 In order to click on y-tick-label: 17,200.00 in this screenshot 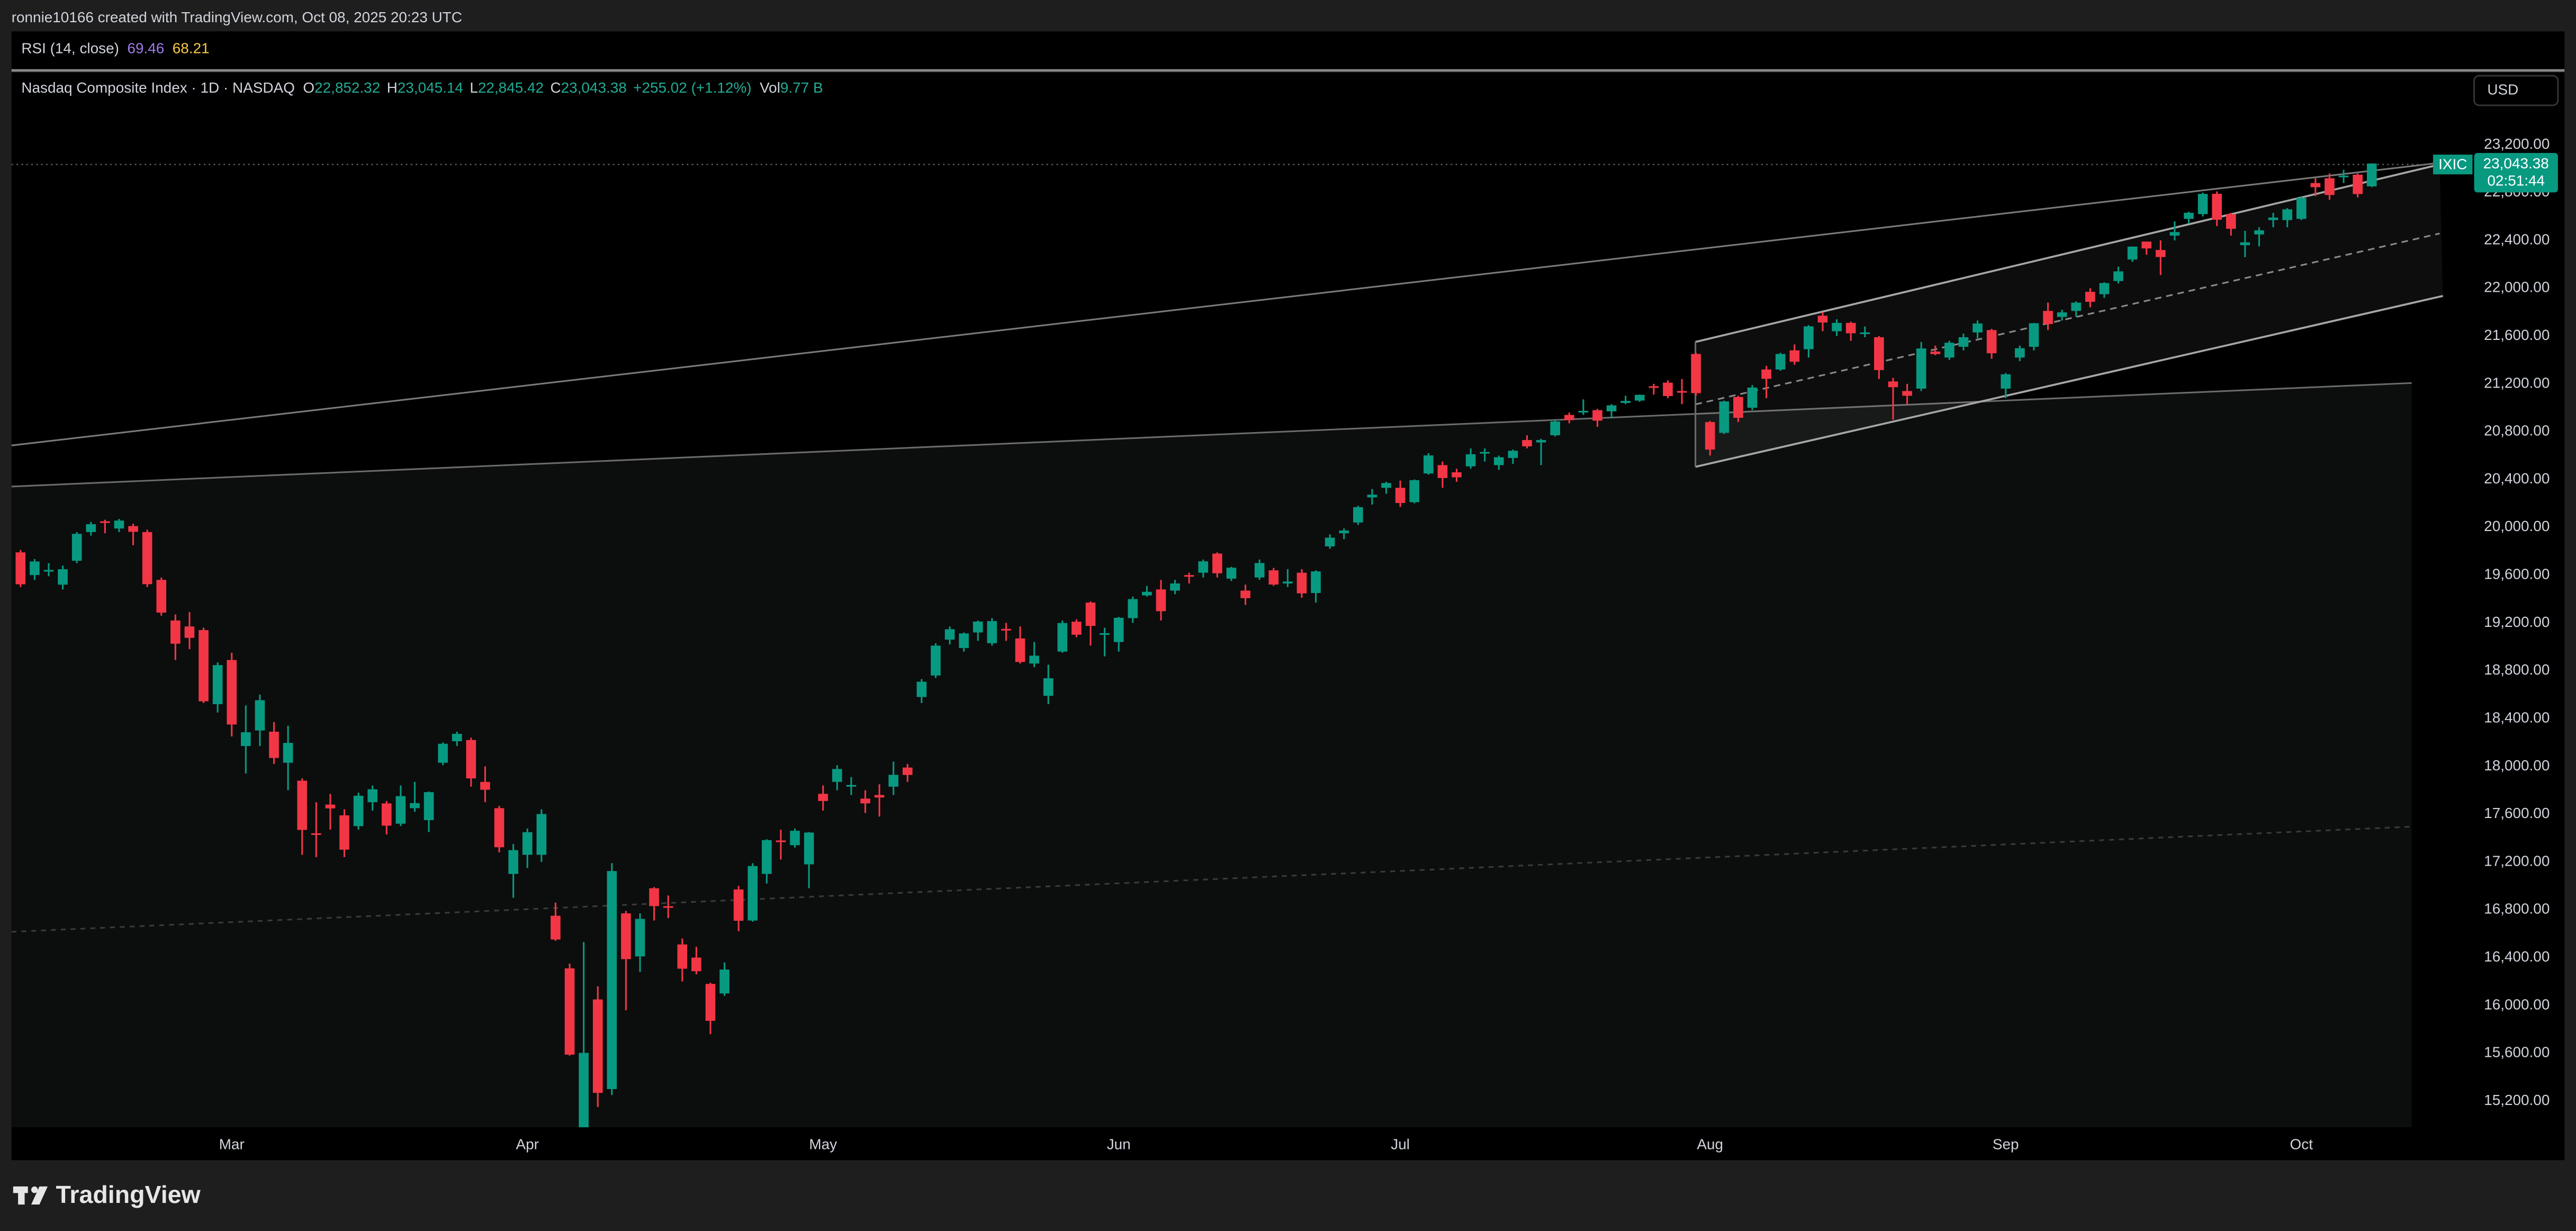, I will do `click(2517, 860)`.